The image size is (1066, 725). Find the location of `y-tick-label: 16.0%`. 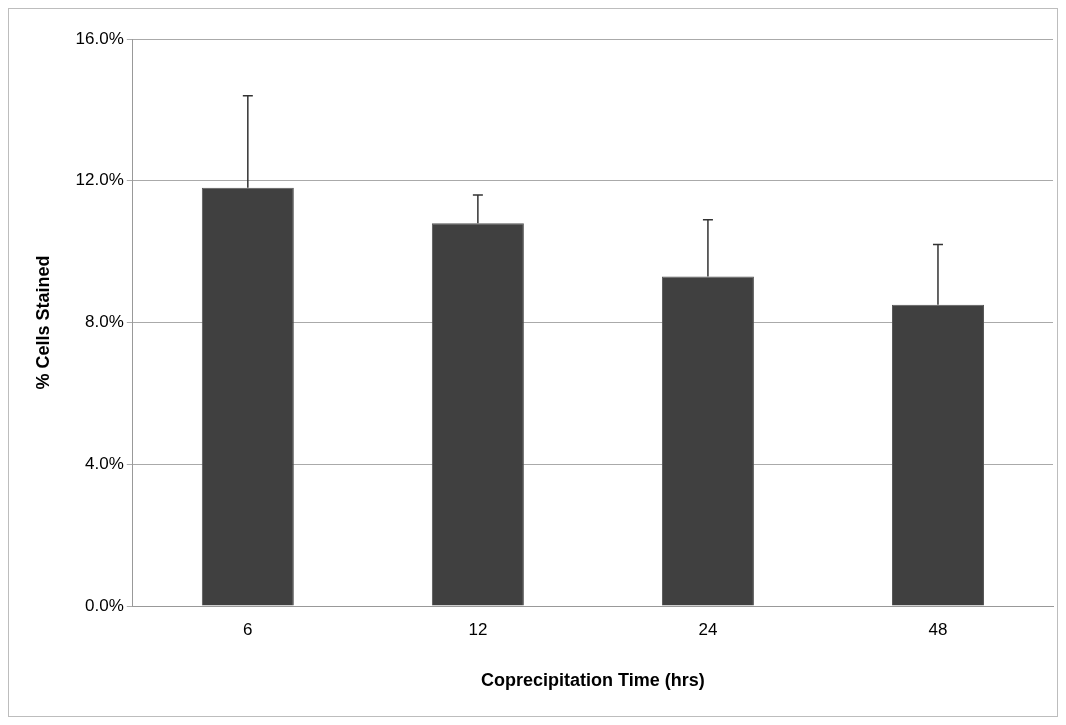

y-tick-label: 16.0% is located at coordinates (99, 38).